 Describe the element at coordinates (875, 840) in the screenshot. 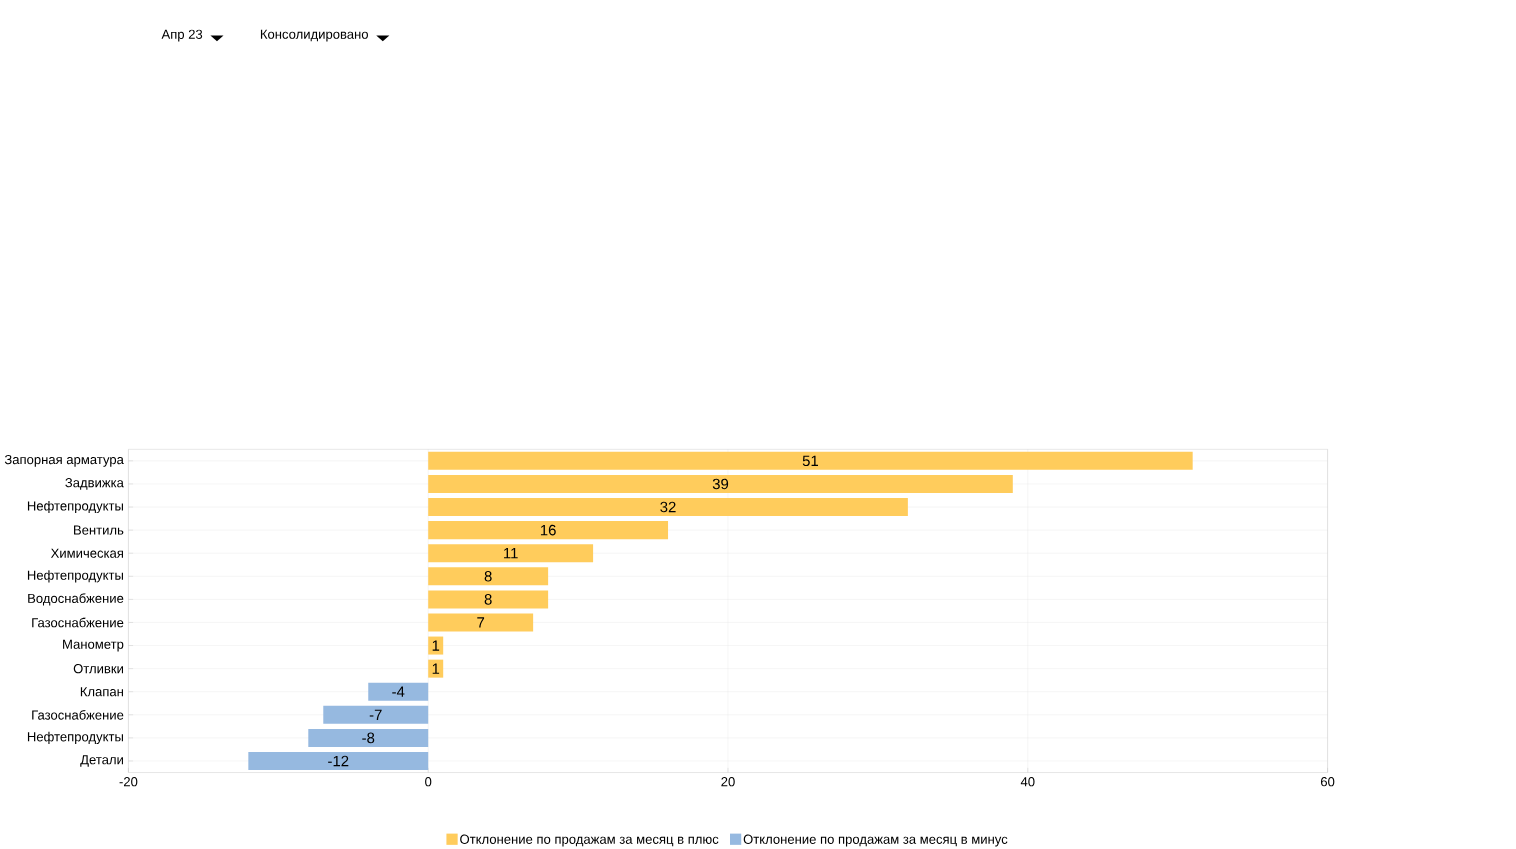

I see `legend-label: Отклонение по продажам за месяц в минус` at that location.